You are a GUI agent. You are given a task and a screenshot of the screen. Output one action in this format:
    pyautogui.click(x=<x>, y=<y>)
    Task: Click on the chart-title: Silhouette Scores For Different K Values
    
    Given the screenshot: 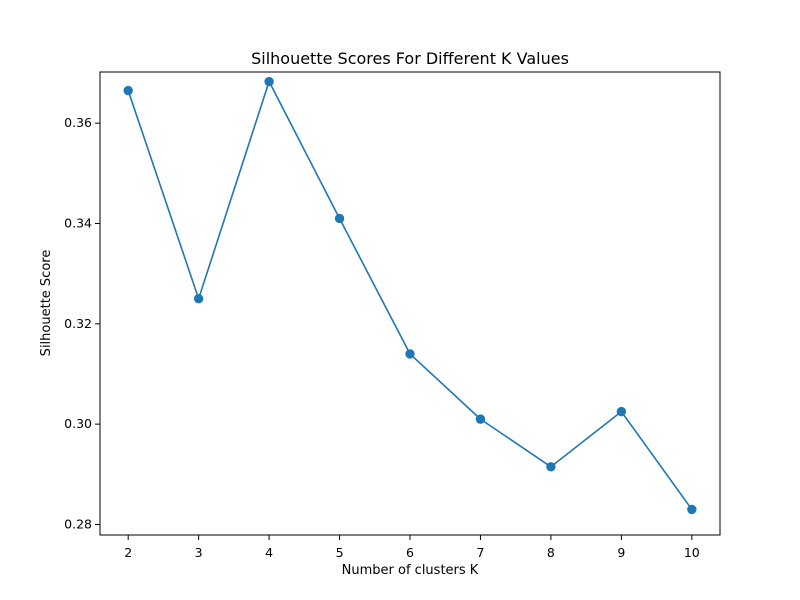 What is the action you would take?
    pyautogui.click(x=410, y=58)
    